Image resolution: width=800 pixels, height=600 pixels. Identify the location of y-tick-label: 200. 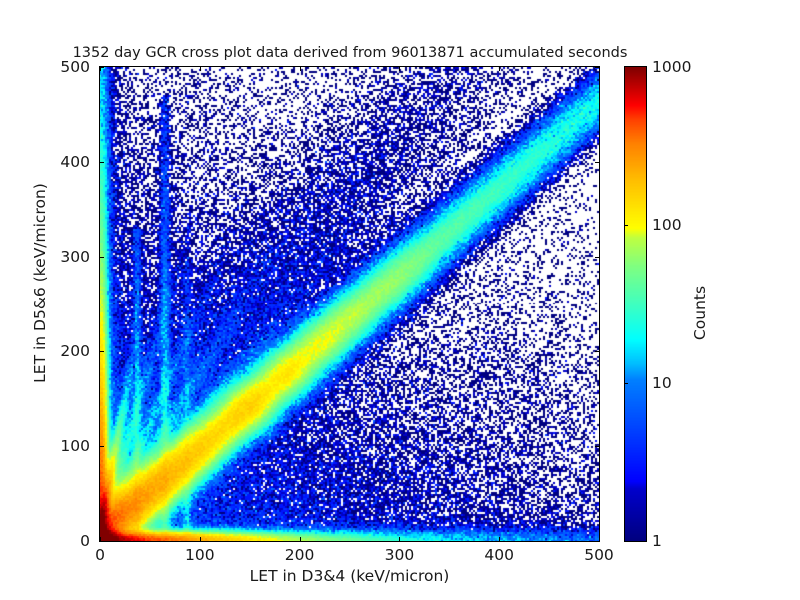
(75, 351).